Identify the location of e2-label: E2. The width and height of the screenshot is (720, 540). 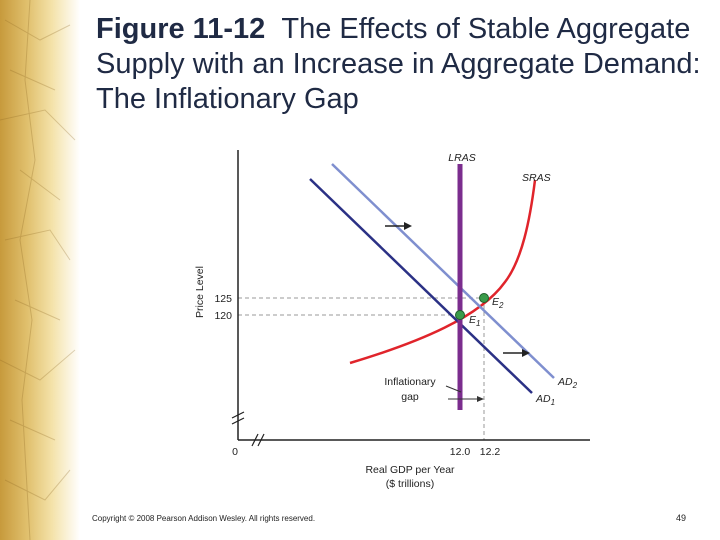
(498, 303).